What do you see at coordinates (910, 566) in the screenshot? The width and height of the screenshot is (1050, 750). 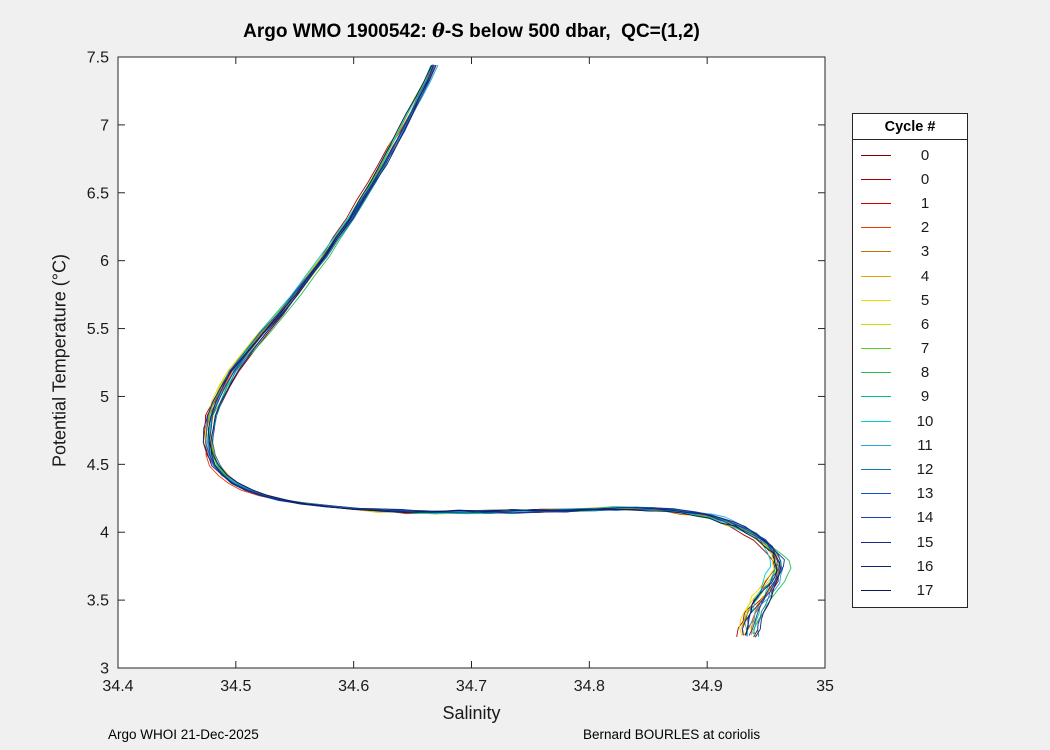 I see `legend-entry: 16` at bounding box center [910, 566].